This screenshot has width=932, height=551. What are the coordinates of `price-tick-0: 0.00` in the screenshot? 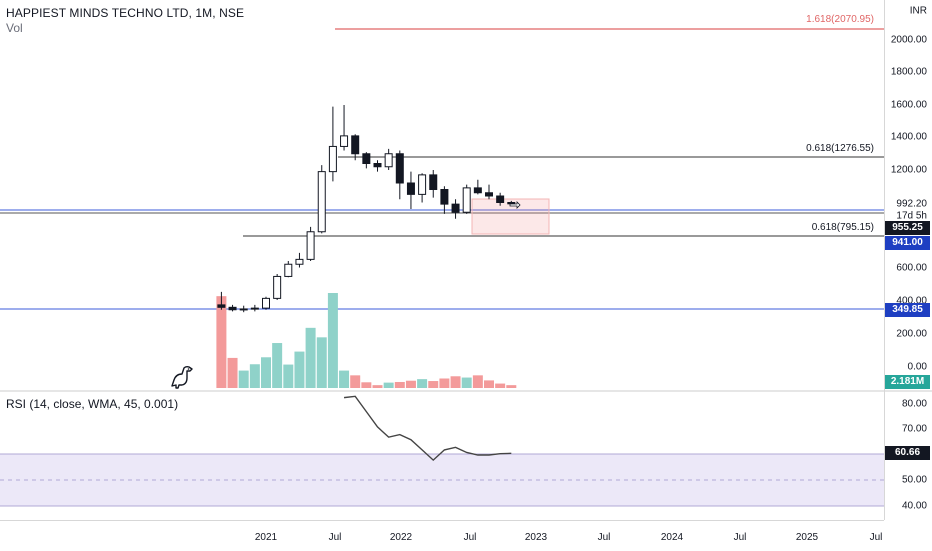 It's located at (917, 367).